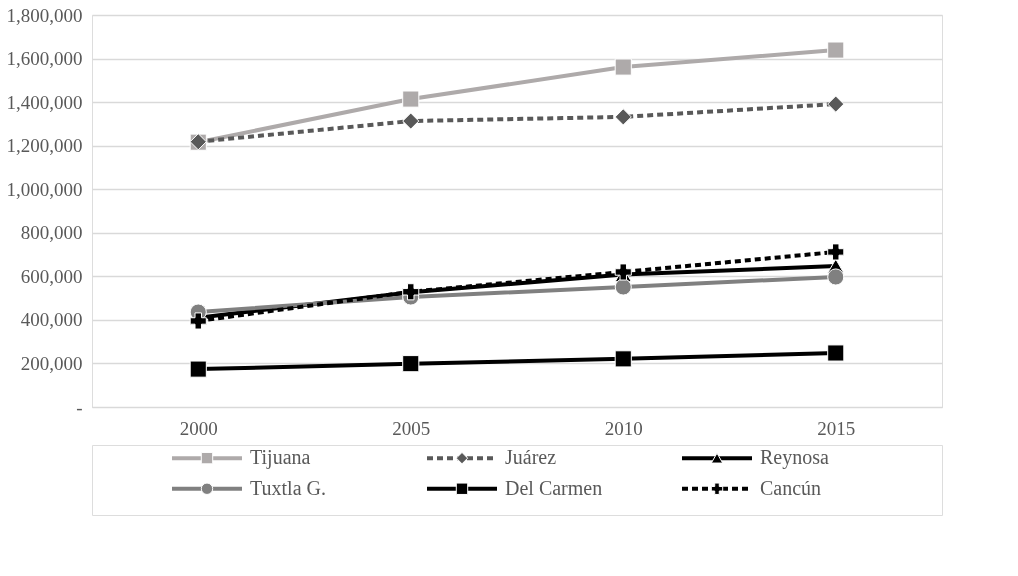 This screenshot has width=1018, height=576. Describe the element at coordinates (79, 407) in the screenshot. I see `y-tick-label: -` at that location.